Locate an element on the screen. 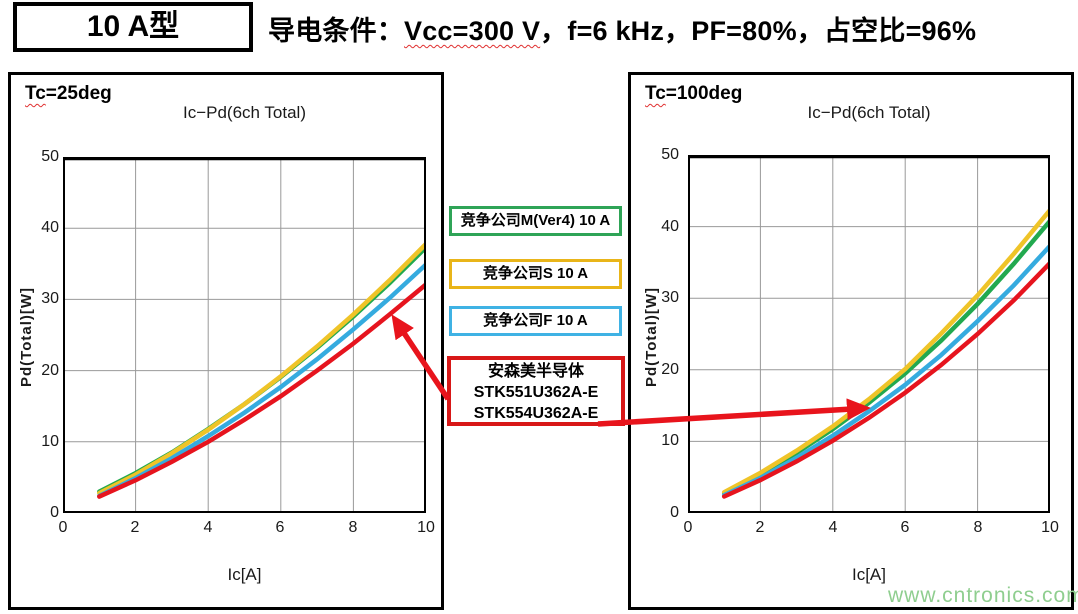 The width and height of the screenshot is (1078, 614). legend-onsemi: 安森美半导体 STK551U362A-E STK554U362A-E is located at coordinates (536, 391).